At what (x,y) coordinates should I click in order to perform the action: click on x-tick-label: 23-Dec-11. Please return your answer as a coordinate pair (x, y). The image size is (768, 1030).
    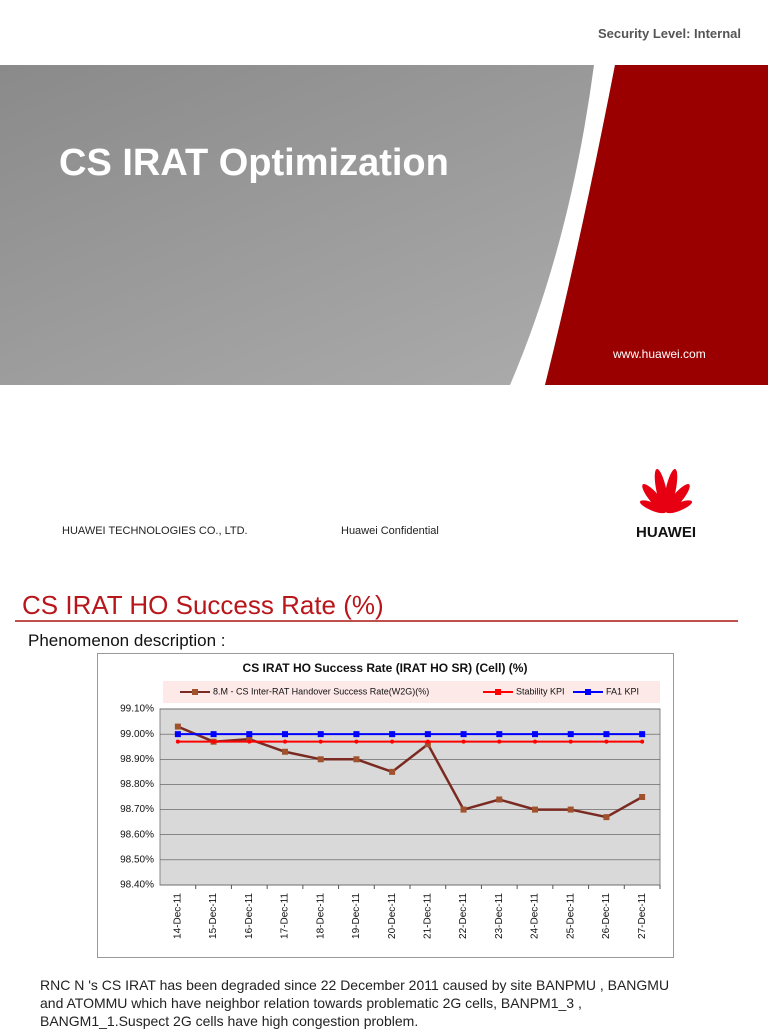
    Looking at the image, I should click on (499, 916).